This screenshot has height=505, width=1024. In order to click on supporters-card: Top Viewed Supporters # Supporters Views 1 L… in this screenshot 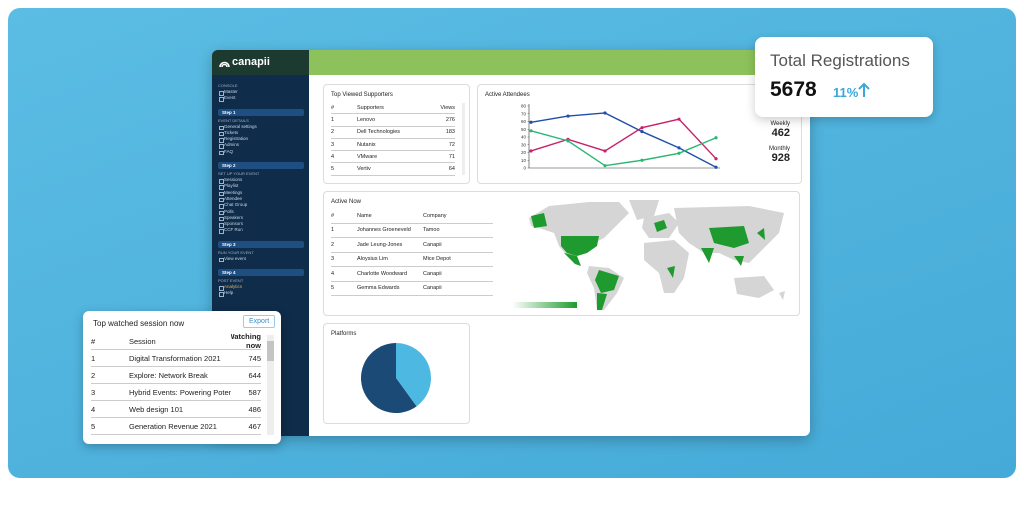, I will do `click(396, 134)`.